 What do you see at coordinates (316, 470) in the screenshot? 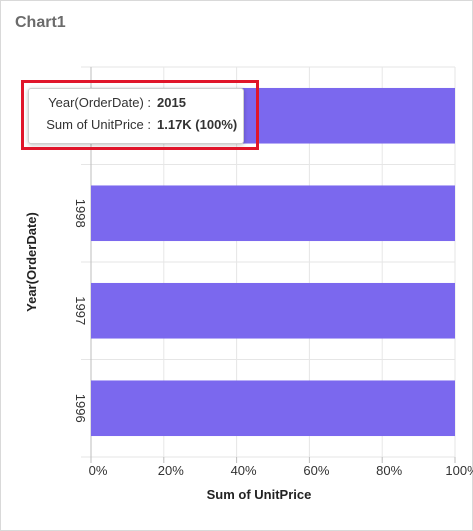
I see `x-tick-label: 60%` at bounding box center [316, 470].